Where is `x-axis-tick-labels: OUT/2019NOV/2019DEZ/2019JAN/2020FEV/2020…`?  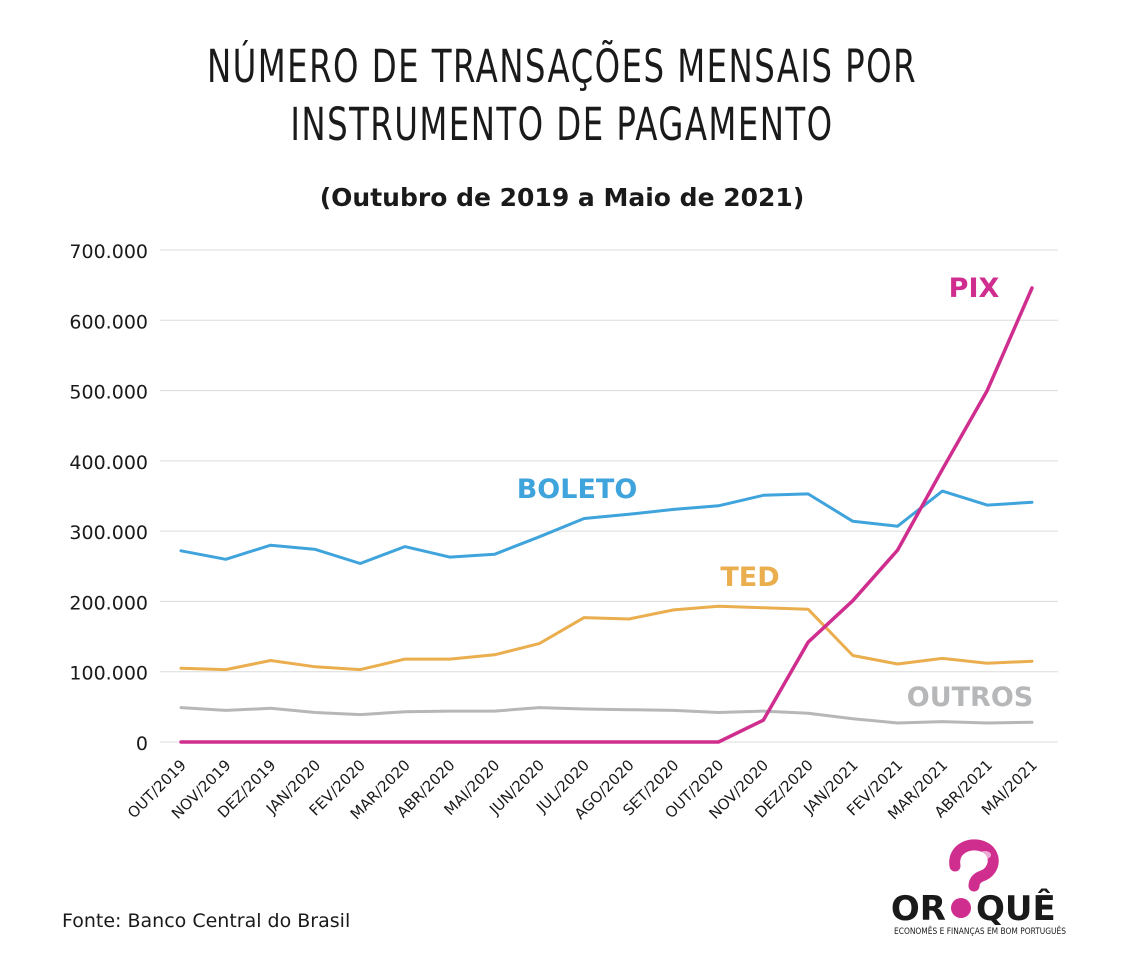
x-axis-tick-labels: OUT/2019NOV/2019DEZ/2019JAN/2020FEV/2020… is located at coordinates (582, 789).